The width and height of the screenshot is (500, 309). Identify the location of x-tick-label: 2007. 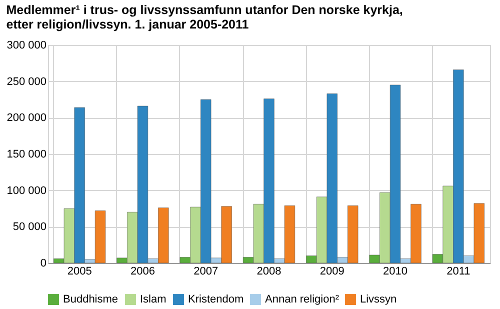
(206, 272).